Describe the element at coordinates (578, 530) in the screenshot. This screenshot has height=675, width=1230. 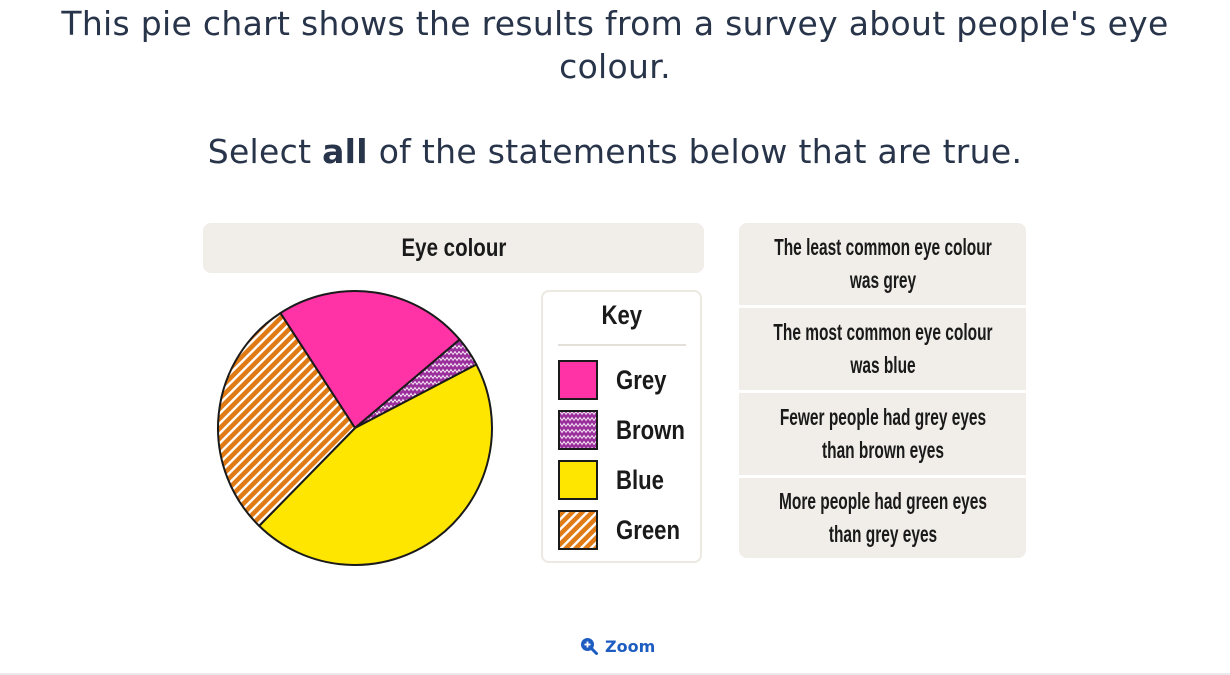
I see `green-swatch-icon` at that location.